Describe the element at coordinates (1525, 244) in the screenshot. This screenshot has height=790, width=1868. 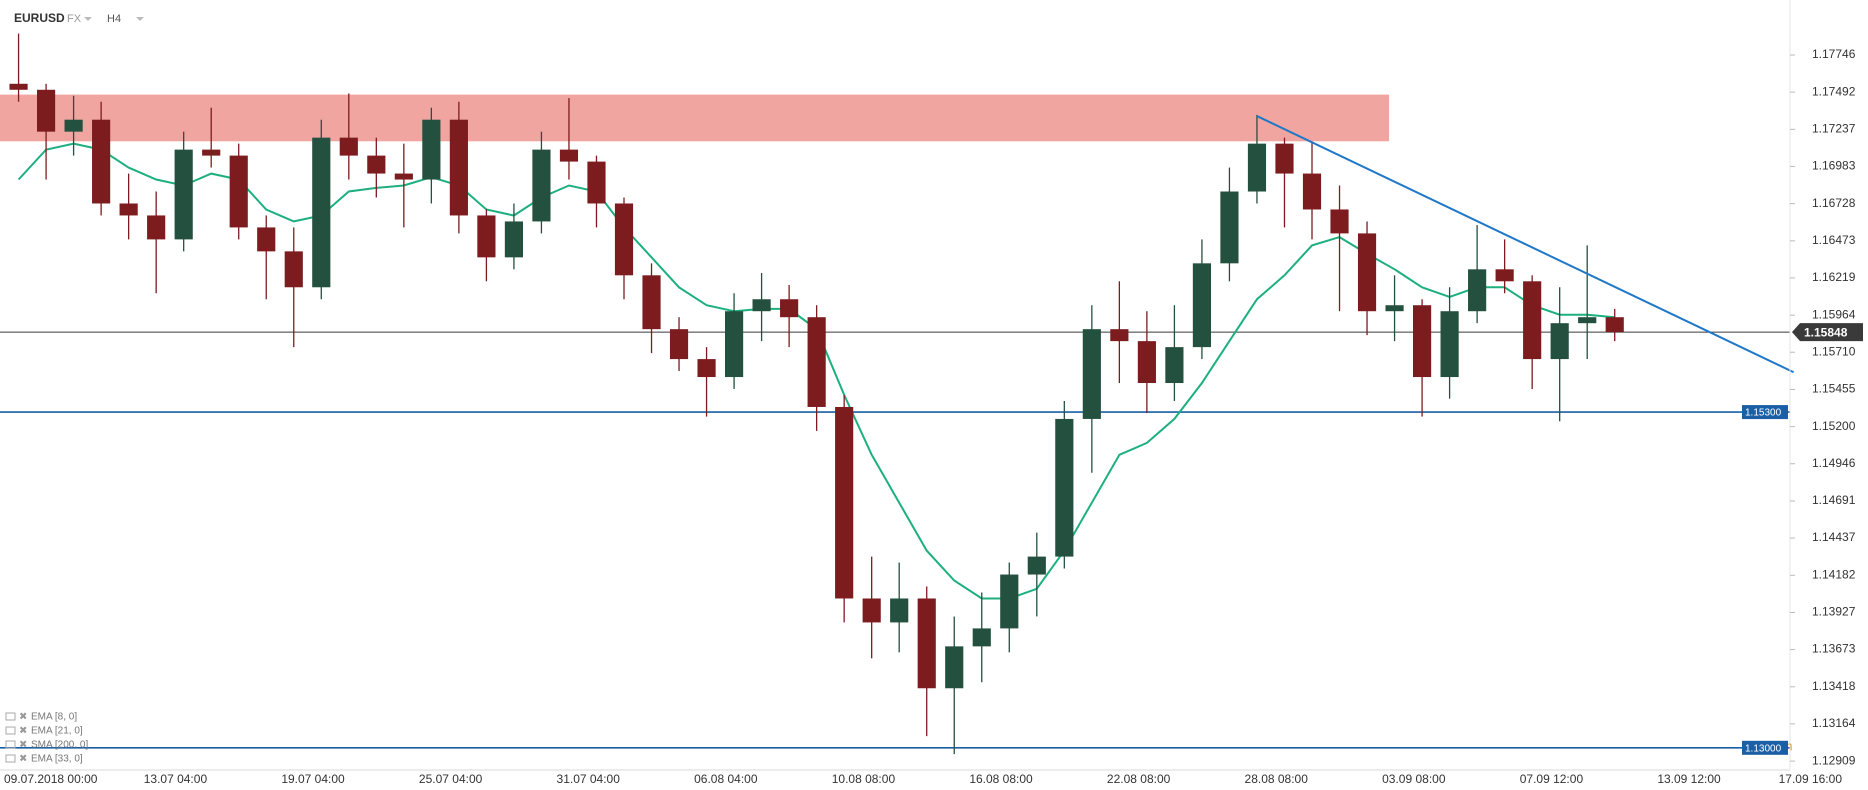
I see `trendline` at that location.